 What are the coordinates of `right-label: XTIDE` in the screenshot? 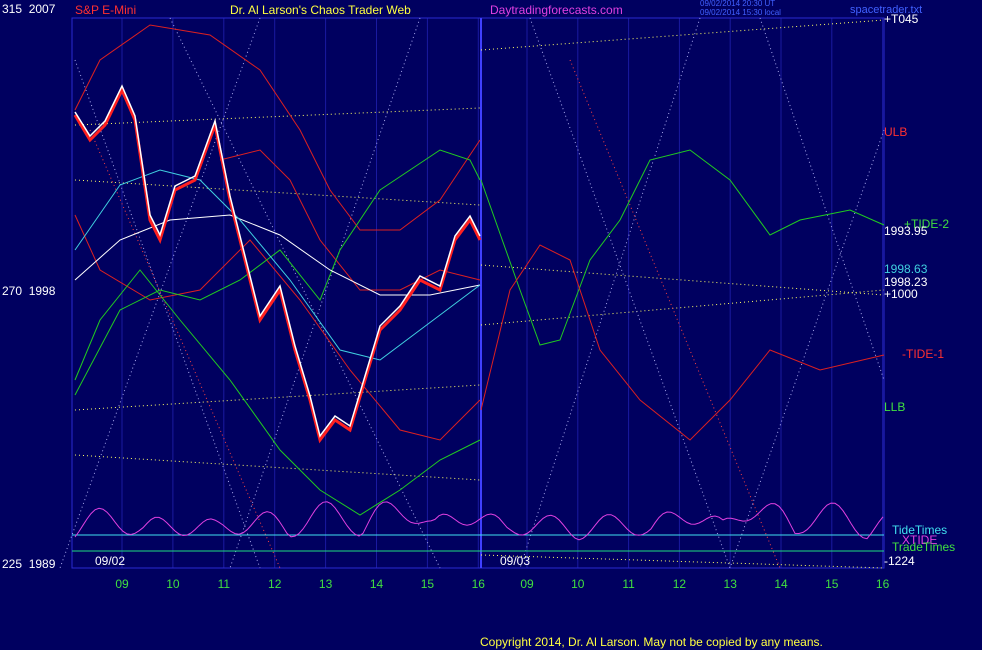 It's located at (919, 540).